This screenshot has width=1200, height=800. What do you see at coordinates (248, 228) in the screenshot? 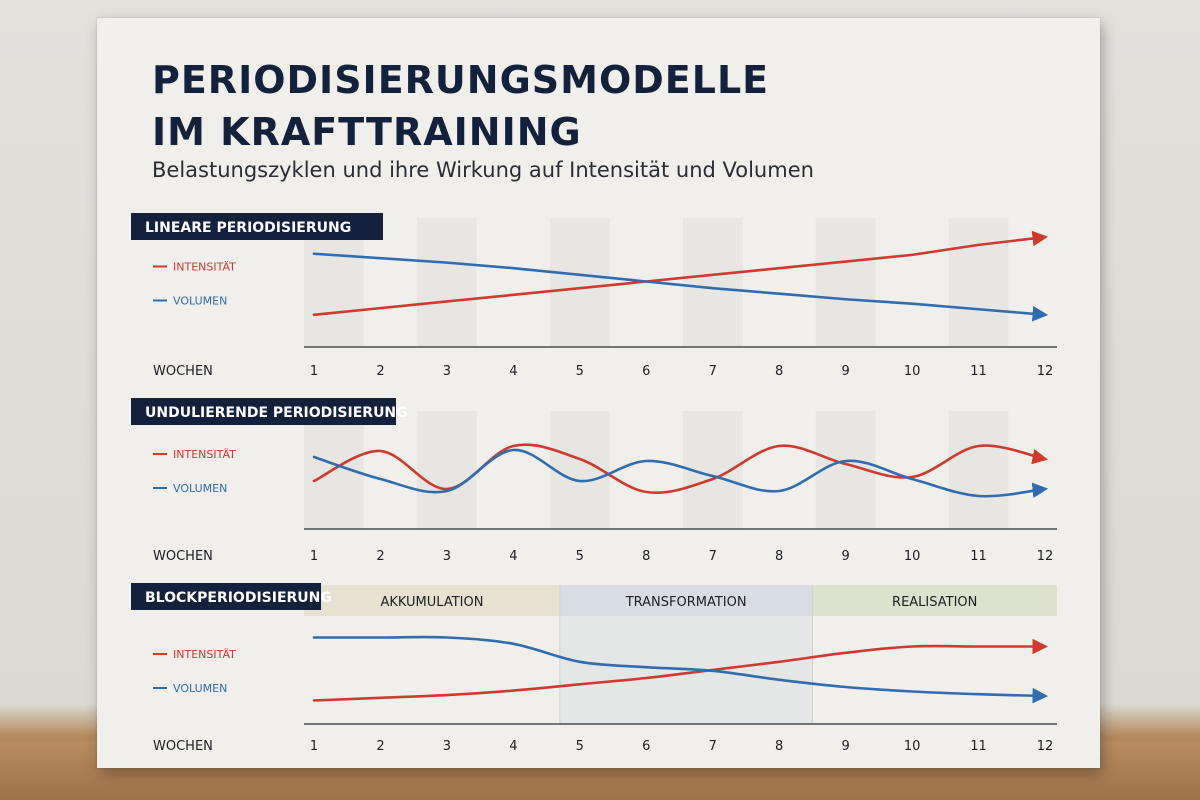
I see `panel-title: LINEARE PERIODISIERUNG` at bounding box center [248, 228].